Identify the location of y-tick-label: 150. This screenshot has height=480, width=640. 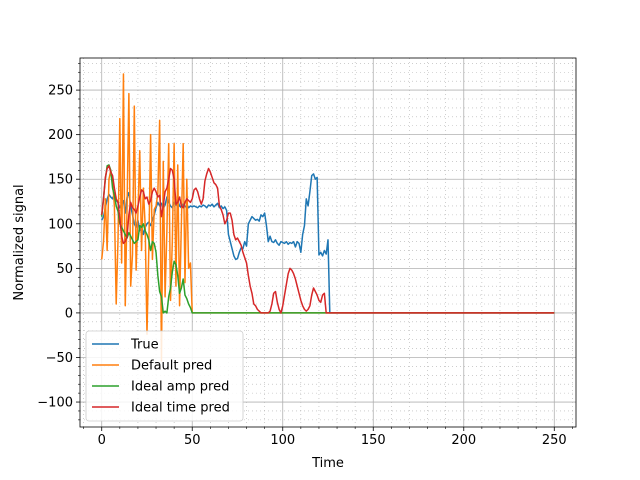
(60, 180).